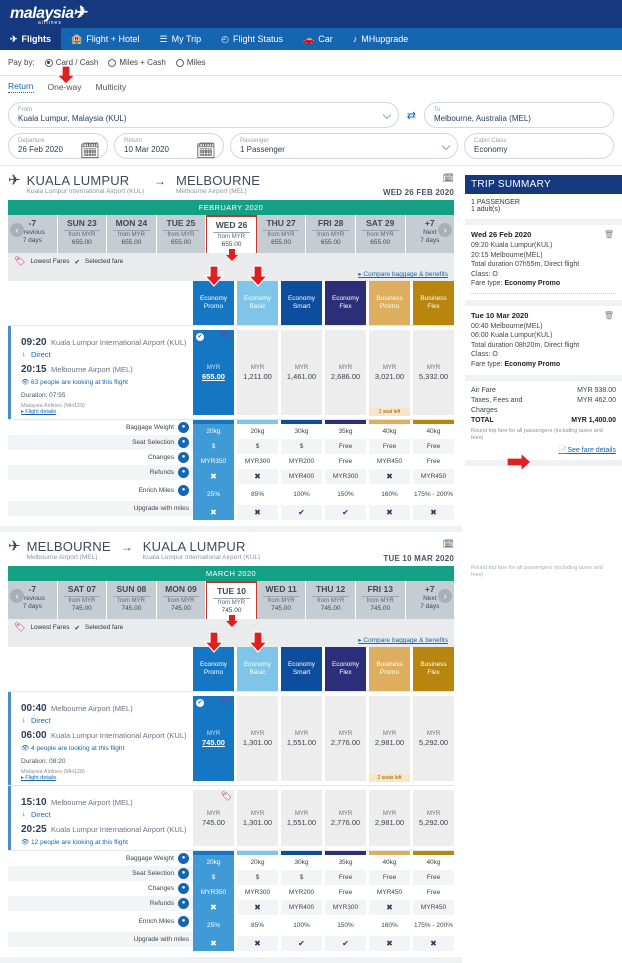  Describe the element at coordinates (213, 738) in the screenshot. I see `price-cell: ✔ 🏷 MYR 745.00` at that location.